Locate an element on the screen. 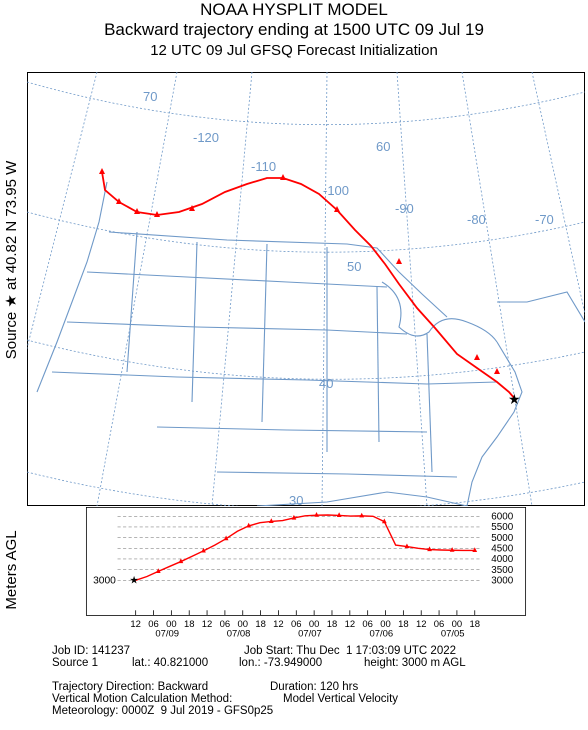 The width and height of the screenshot is (588, 730). maritime-coast is located at coordinates (541, 307).